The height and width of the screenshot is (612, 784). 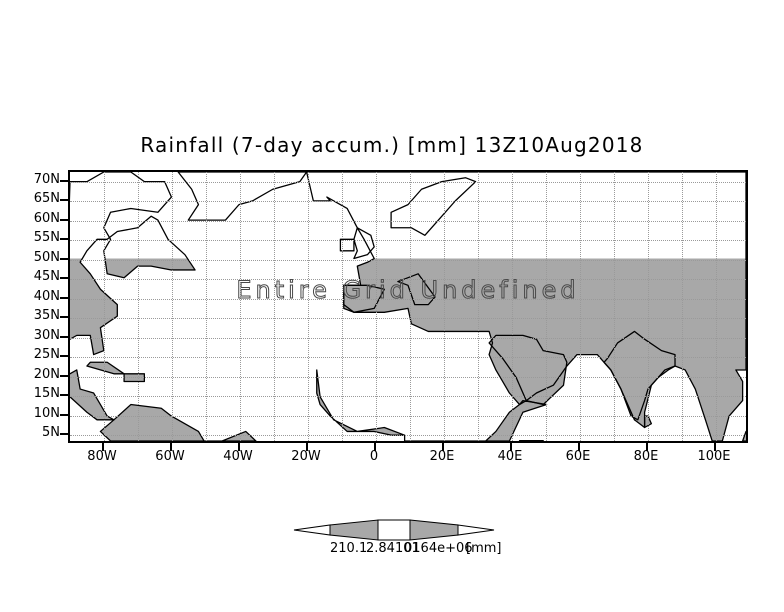 I want to click on coastline-hispaniola, so click(x=134, y=378).